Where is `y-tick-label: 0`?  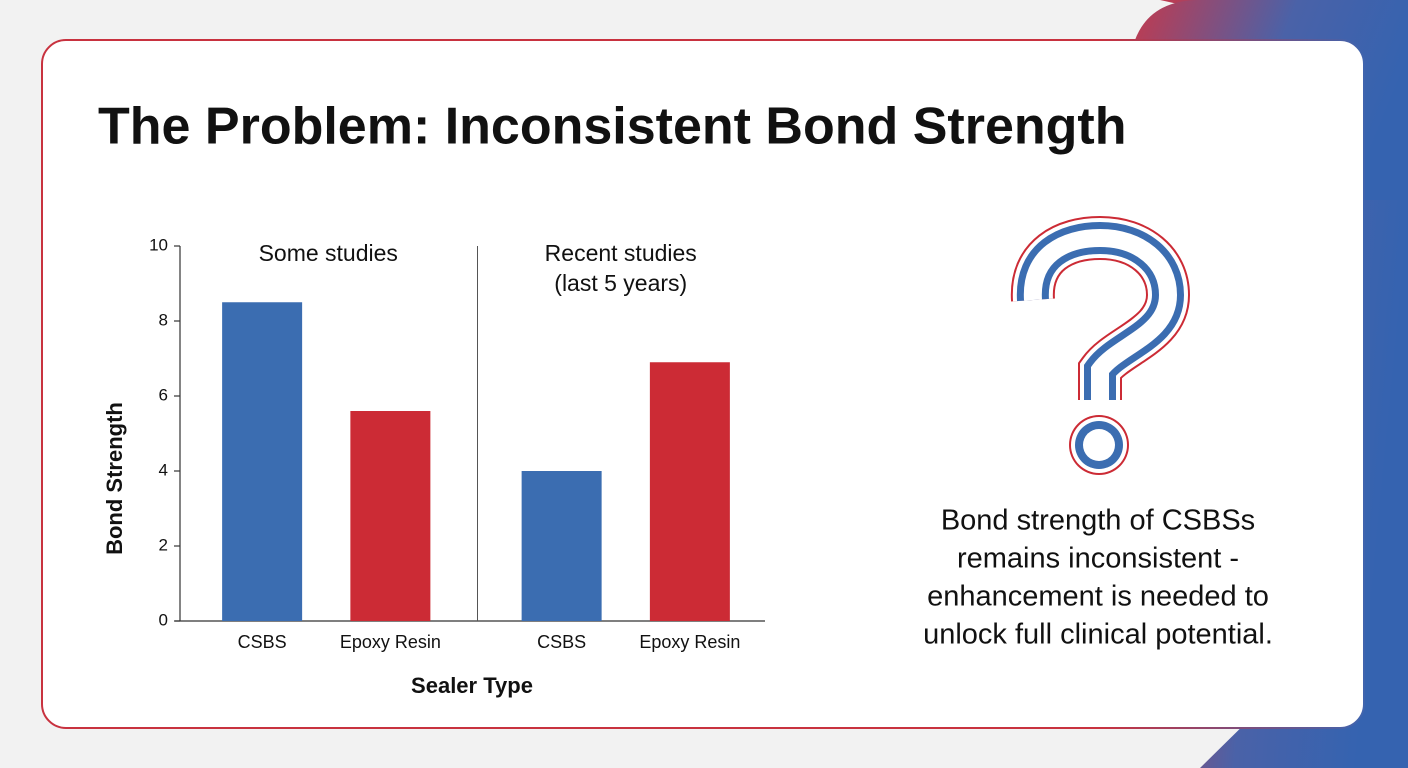 y-tick-label: 0 is located at coordinates (163, 619).